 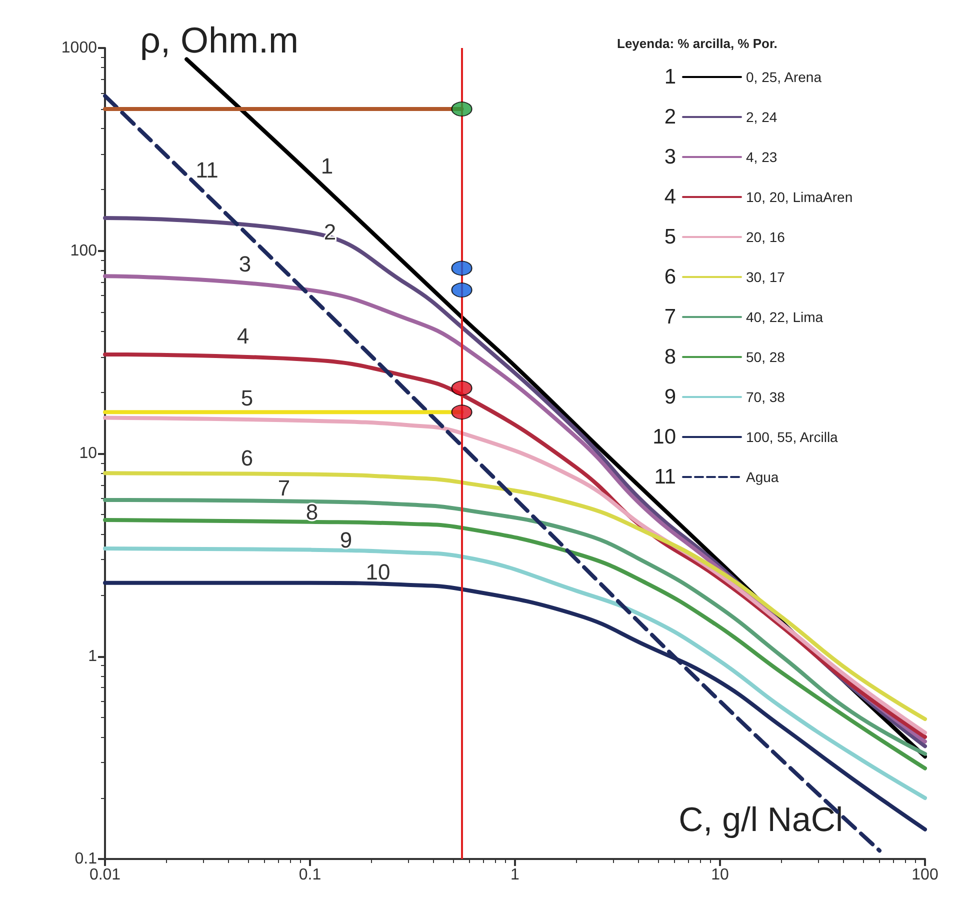 I want to click on annotation: 6, so click(x=670, y=277).